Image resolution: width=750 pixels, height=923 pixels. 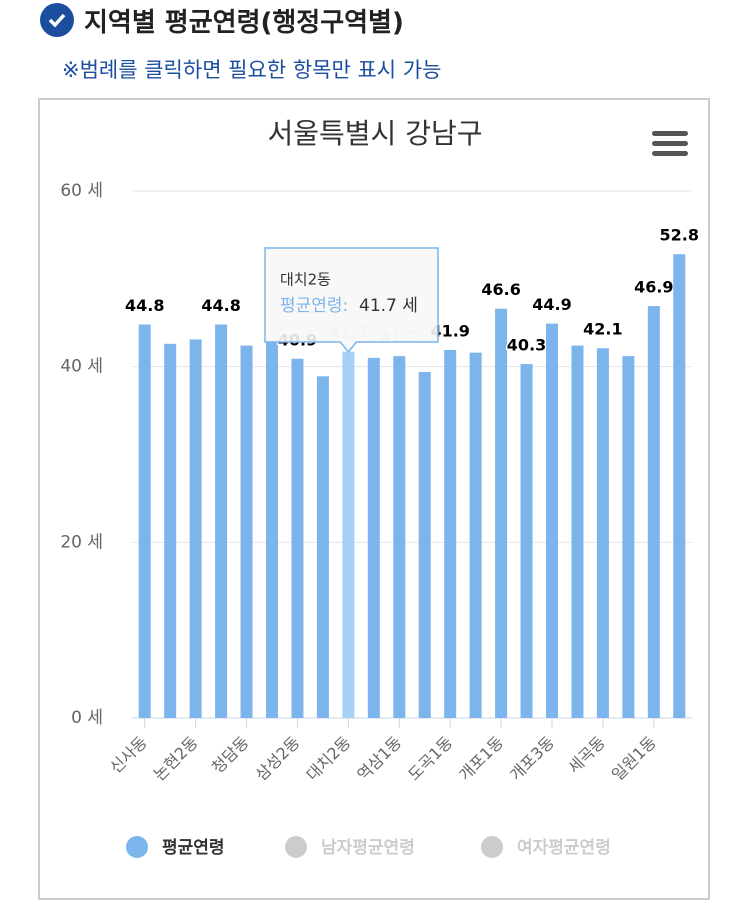 What do you see at coordinates (586, 755) in the screenshot?
I see `x-tick-label: 세곡동` at bounding box center [586, 755].